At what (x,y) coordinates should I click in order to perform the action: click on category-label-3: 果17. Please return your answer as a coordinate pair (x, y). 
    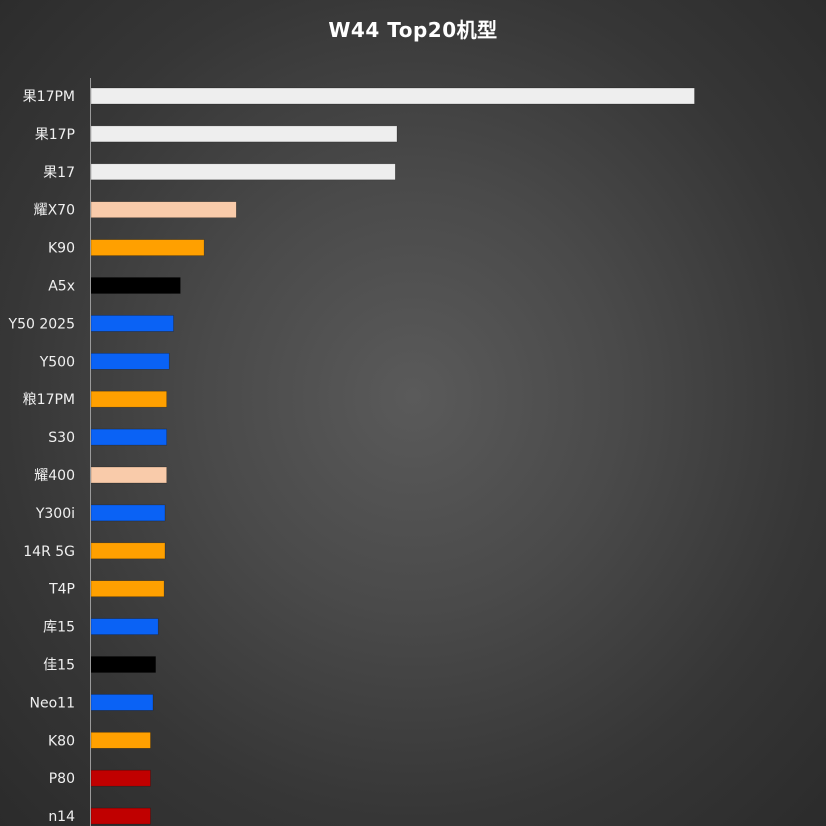
    Looking at the image, I should click on (59, 173).